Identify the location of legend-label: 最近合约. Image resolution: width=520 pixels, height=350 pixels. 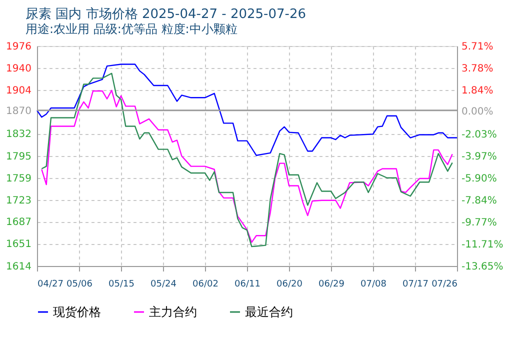
(269, 312).